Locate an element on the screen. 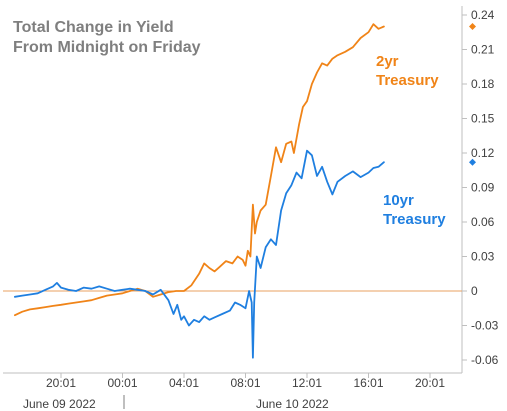 The width and height of the screenshot is (507, 411). end-marker-2yr is located at coordinates (472, 26).